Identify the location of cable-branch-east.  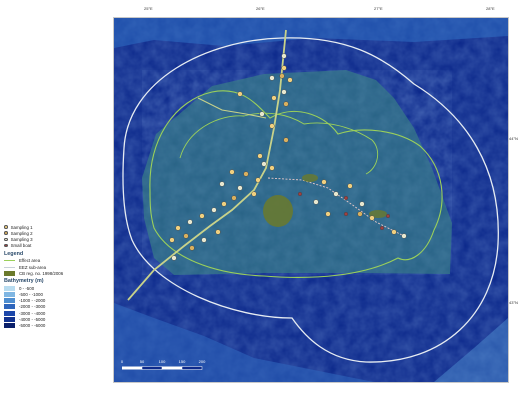
(336, 207).